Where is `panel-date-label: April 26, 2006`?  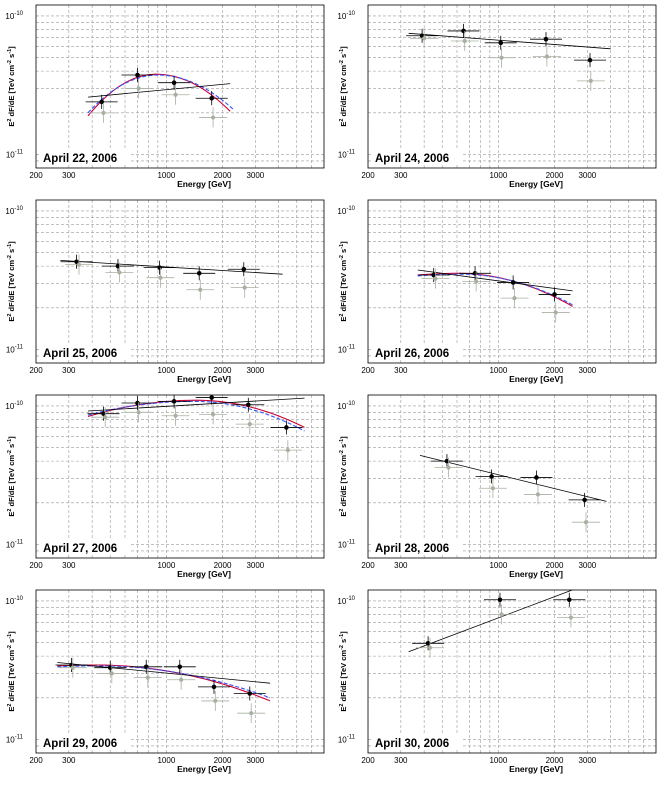 panel-date-label: April 26, 2006 is located at coordinates (412, 354).